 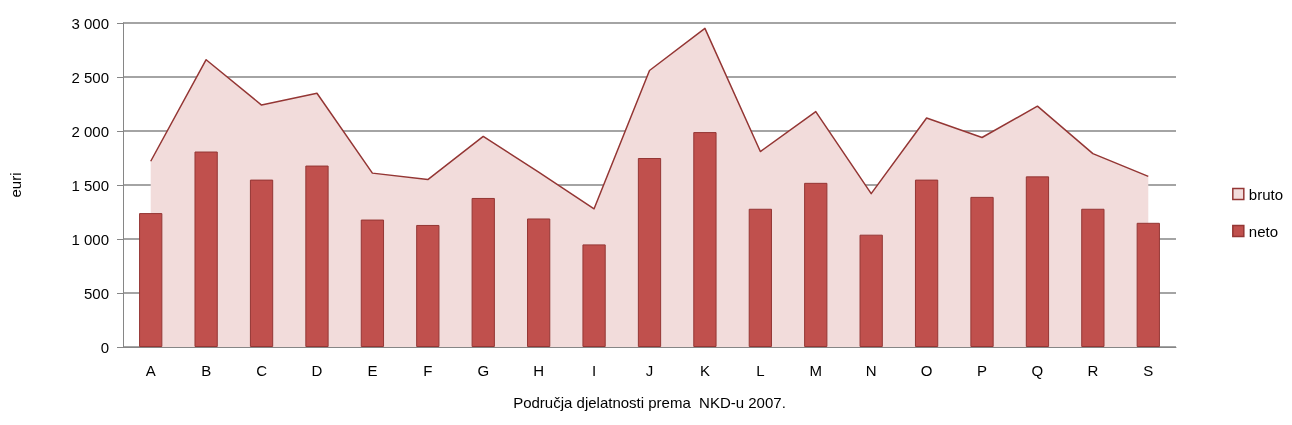 What do you see at coordinates (90, 77) in the screenshot?
I see `y-tick-label: 2 500` at bounding box center [90, 77].